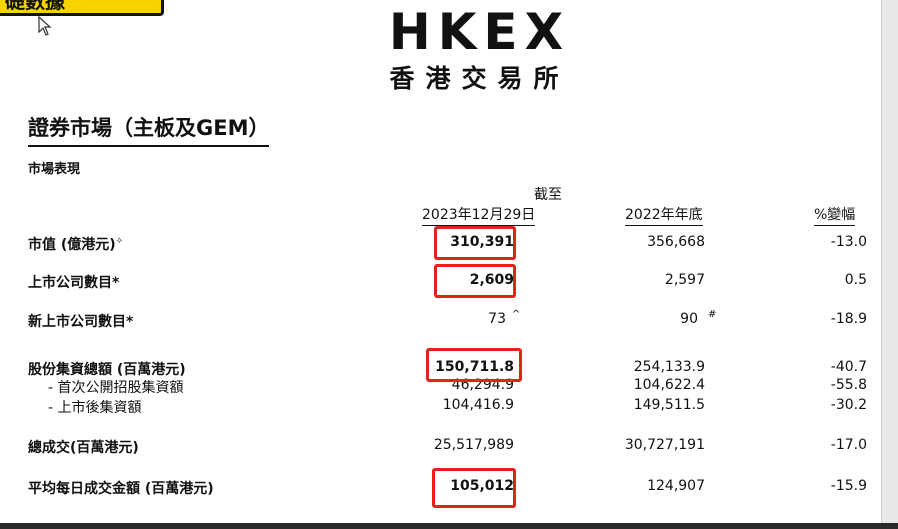 This screenshot has width=898, height=529. Describe the element at coordinates (479, 78) in the screenshot. I see `logo-text-zh: 香港交易所` at that location.